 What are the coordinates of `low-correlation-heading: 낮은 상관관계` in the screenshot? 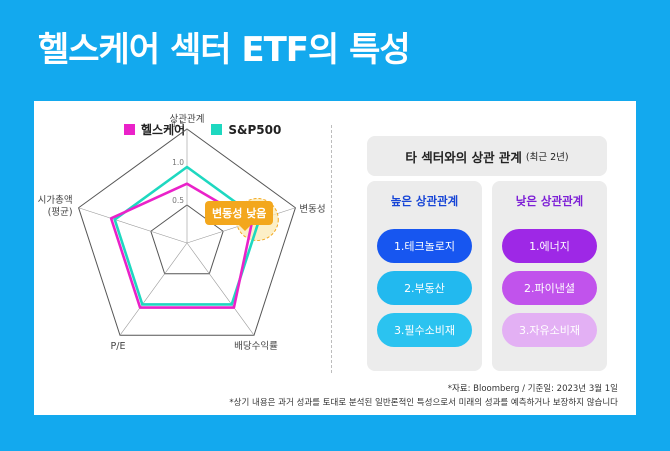 It's located at (549, 201).